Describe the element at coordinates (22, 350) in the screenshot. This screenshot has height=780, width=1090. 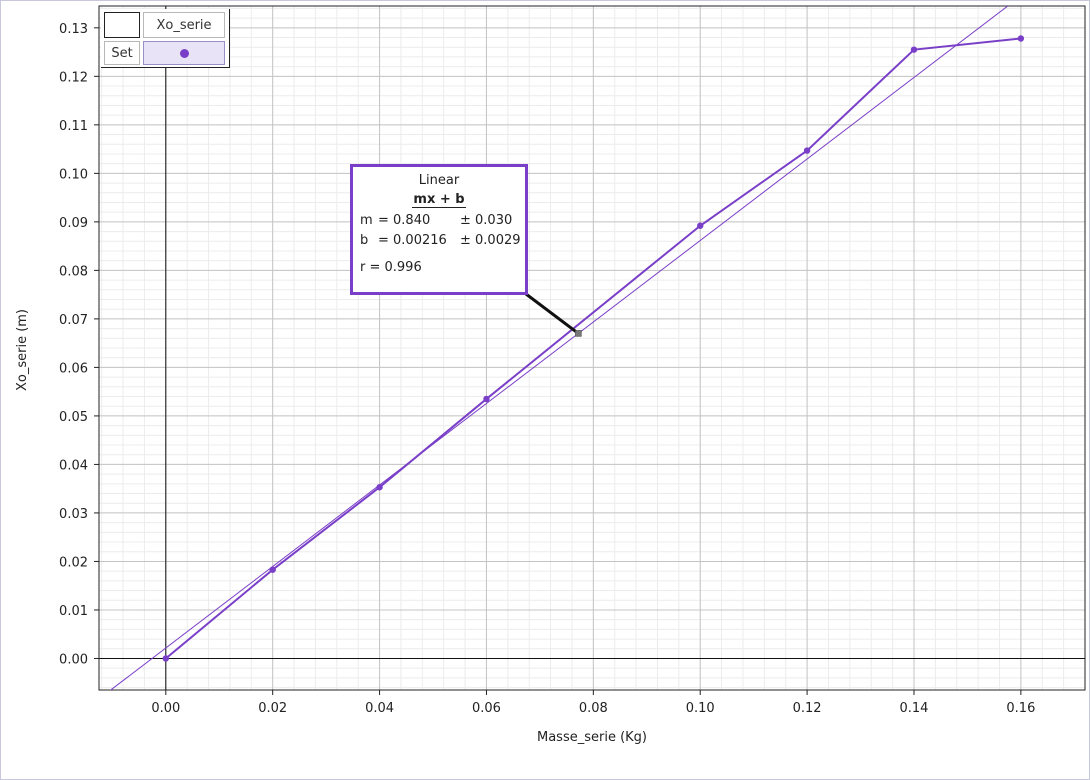
I see `y-axis-title: Xo_serie (m)` at that location.